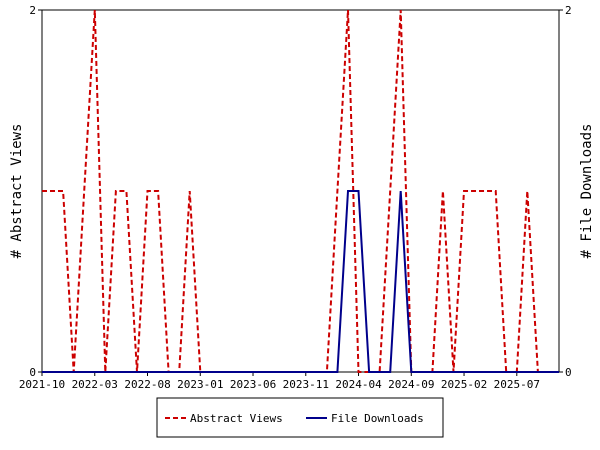  Describe the element at coordinates (95, 384) in the screenshot. I see `x-tick-label: 2022-03` at that location.